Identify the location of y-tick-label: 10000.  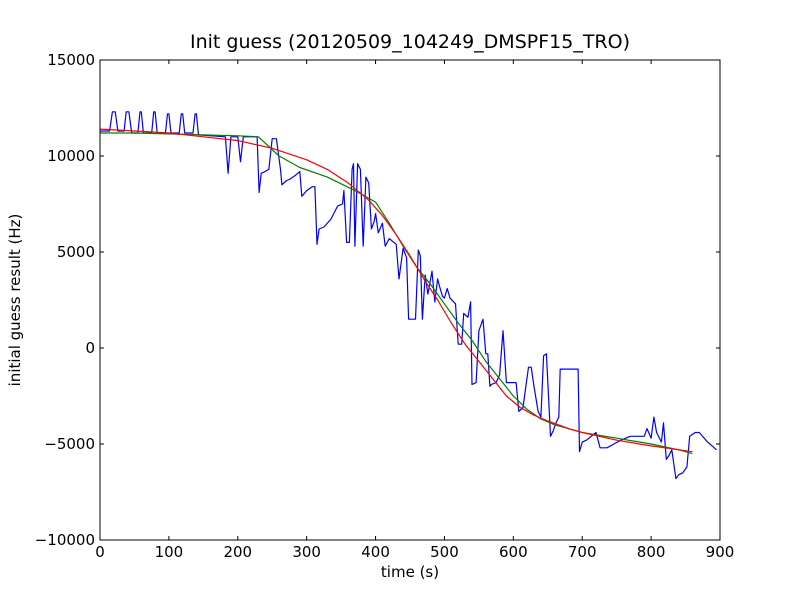
(71, 156).